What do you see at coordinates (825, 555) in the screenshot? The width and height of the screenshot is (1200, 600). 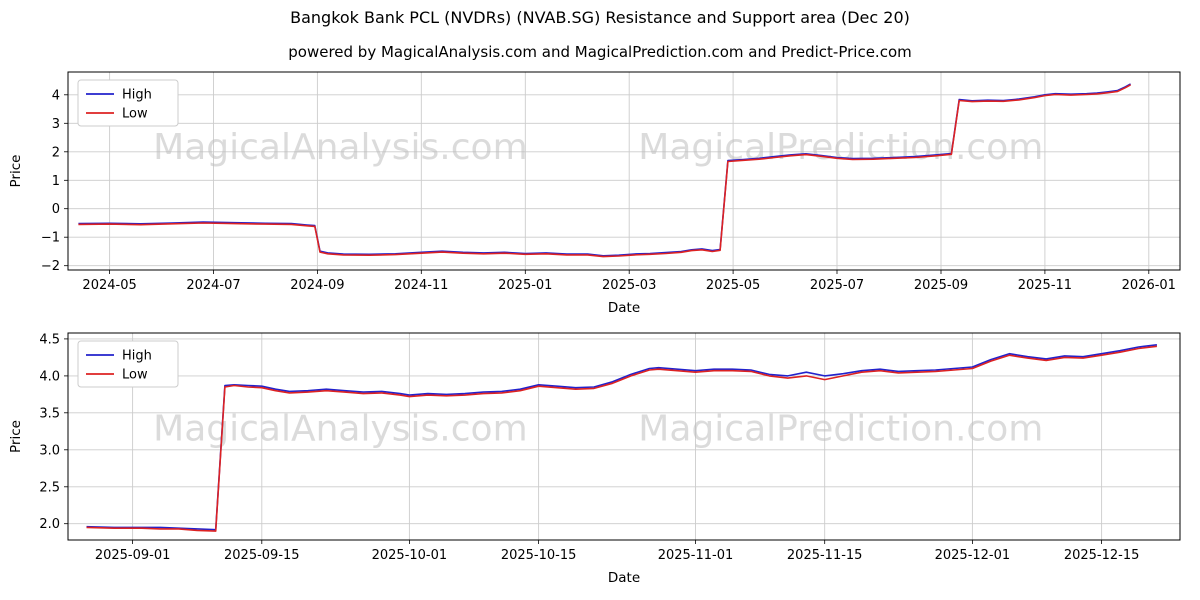 I see `x-tick-label: 2025-11-15` at bounding box center [825, 555].